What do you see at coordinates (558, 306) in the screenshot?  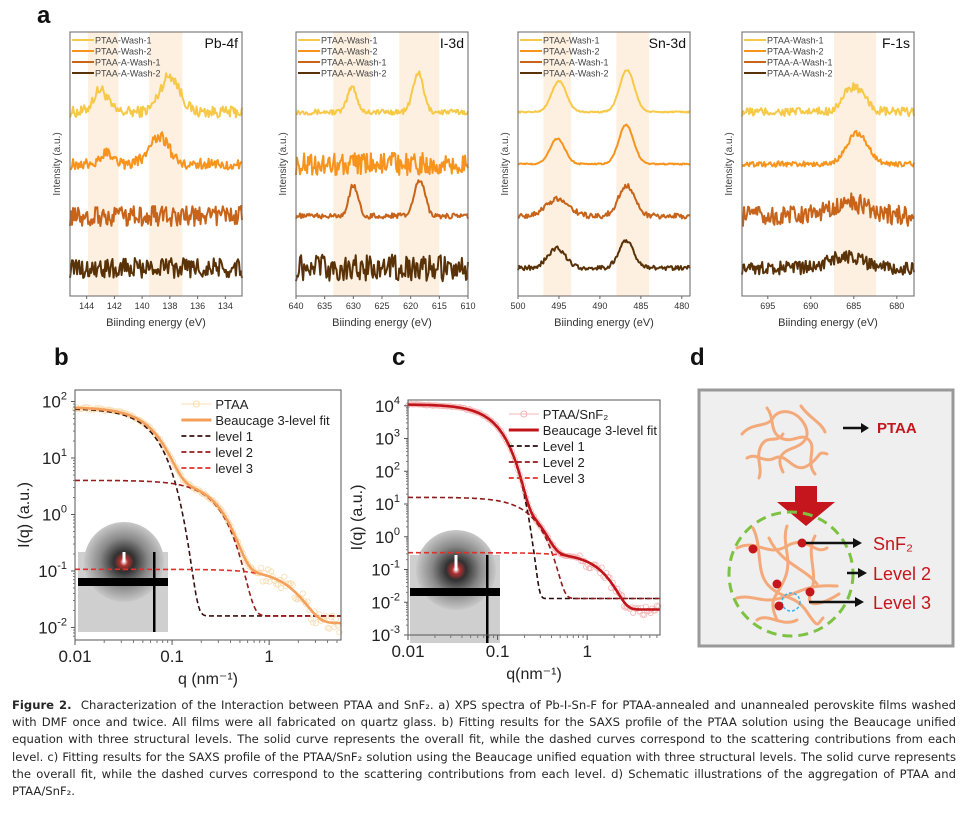 I see `x-tick-label: 495` at bounding box center [558, 306].